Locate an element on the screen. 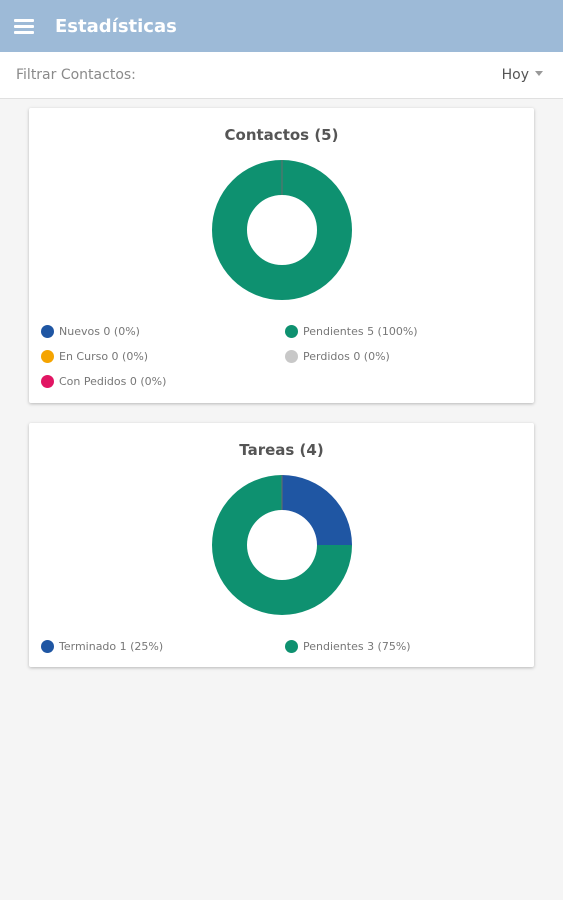  contactos-title: Contactos (5) is located at coordinates (281, 135).